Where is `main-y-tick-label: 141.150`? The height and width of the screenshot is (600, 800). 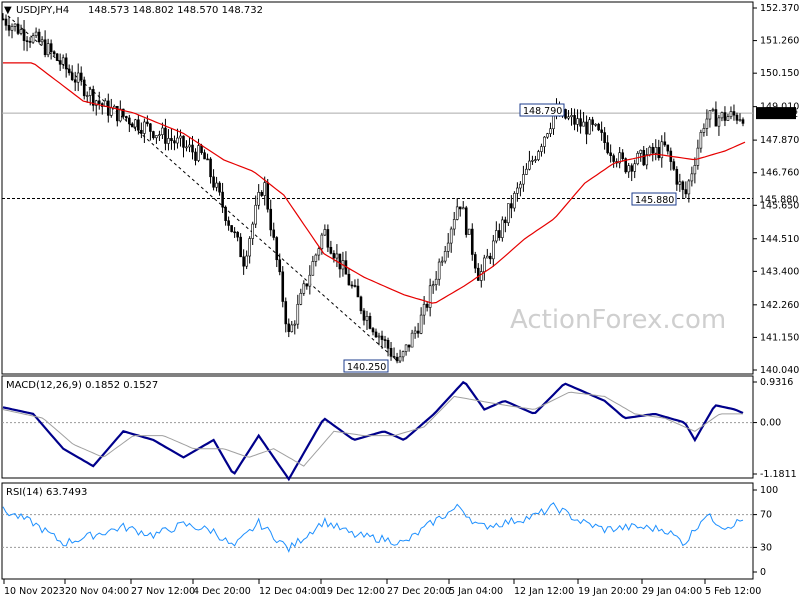 main-y-tick-label: 141.150 is located at coordinates (779, 337).